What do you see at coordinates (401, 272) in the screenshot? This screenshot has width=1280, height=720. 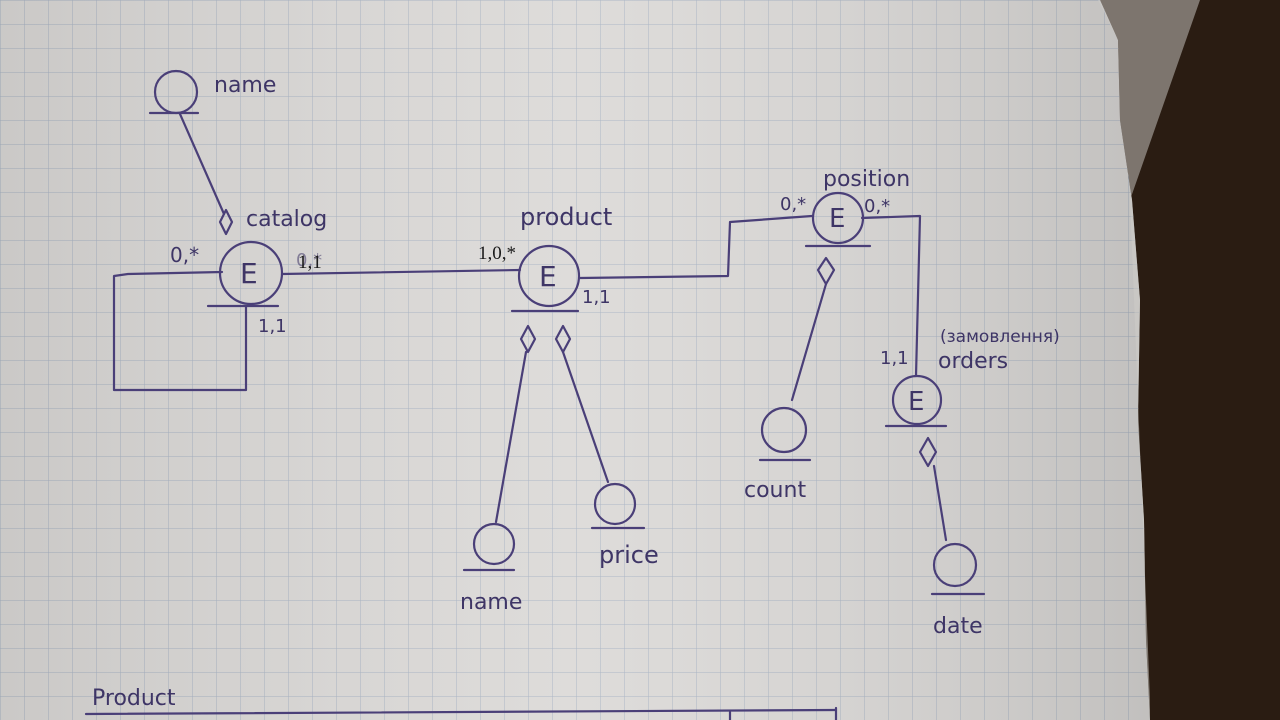 I see `catalog-product-relationship-line` at bounding box center [401, 272].